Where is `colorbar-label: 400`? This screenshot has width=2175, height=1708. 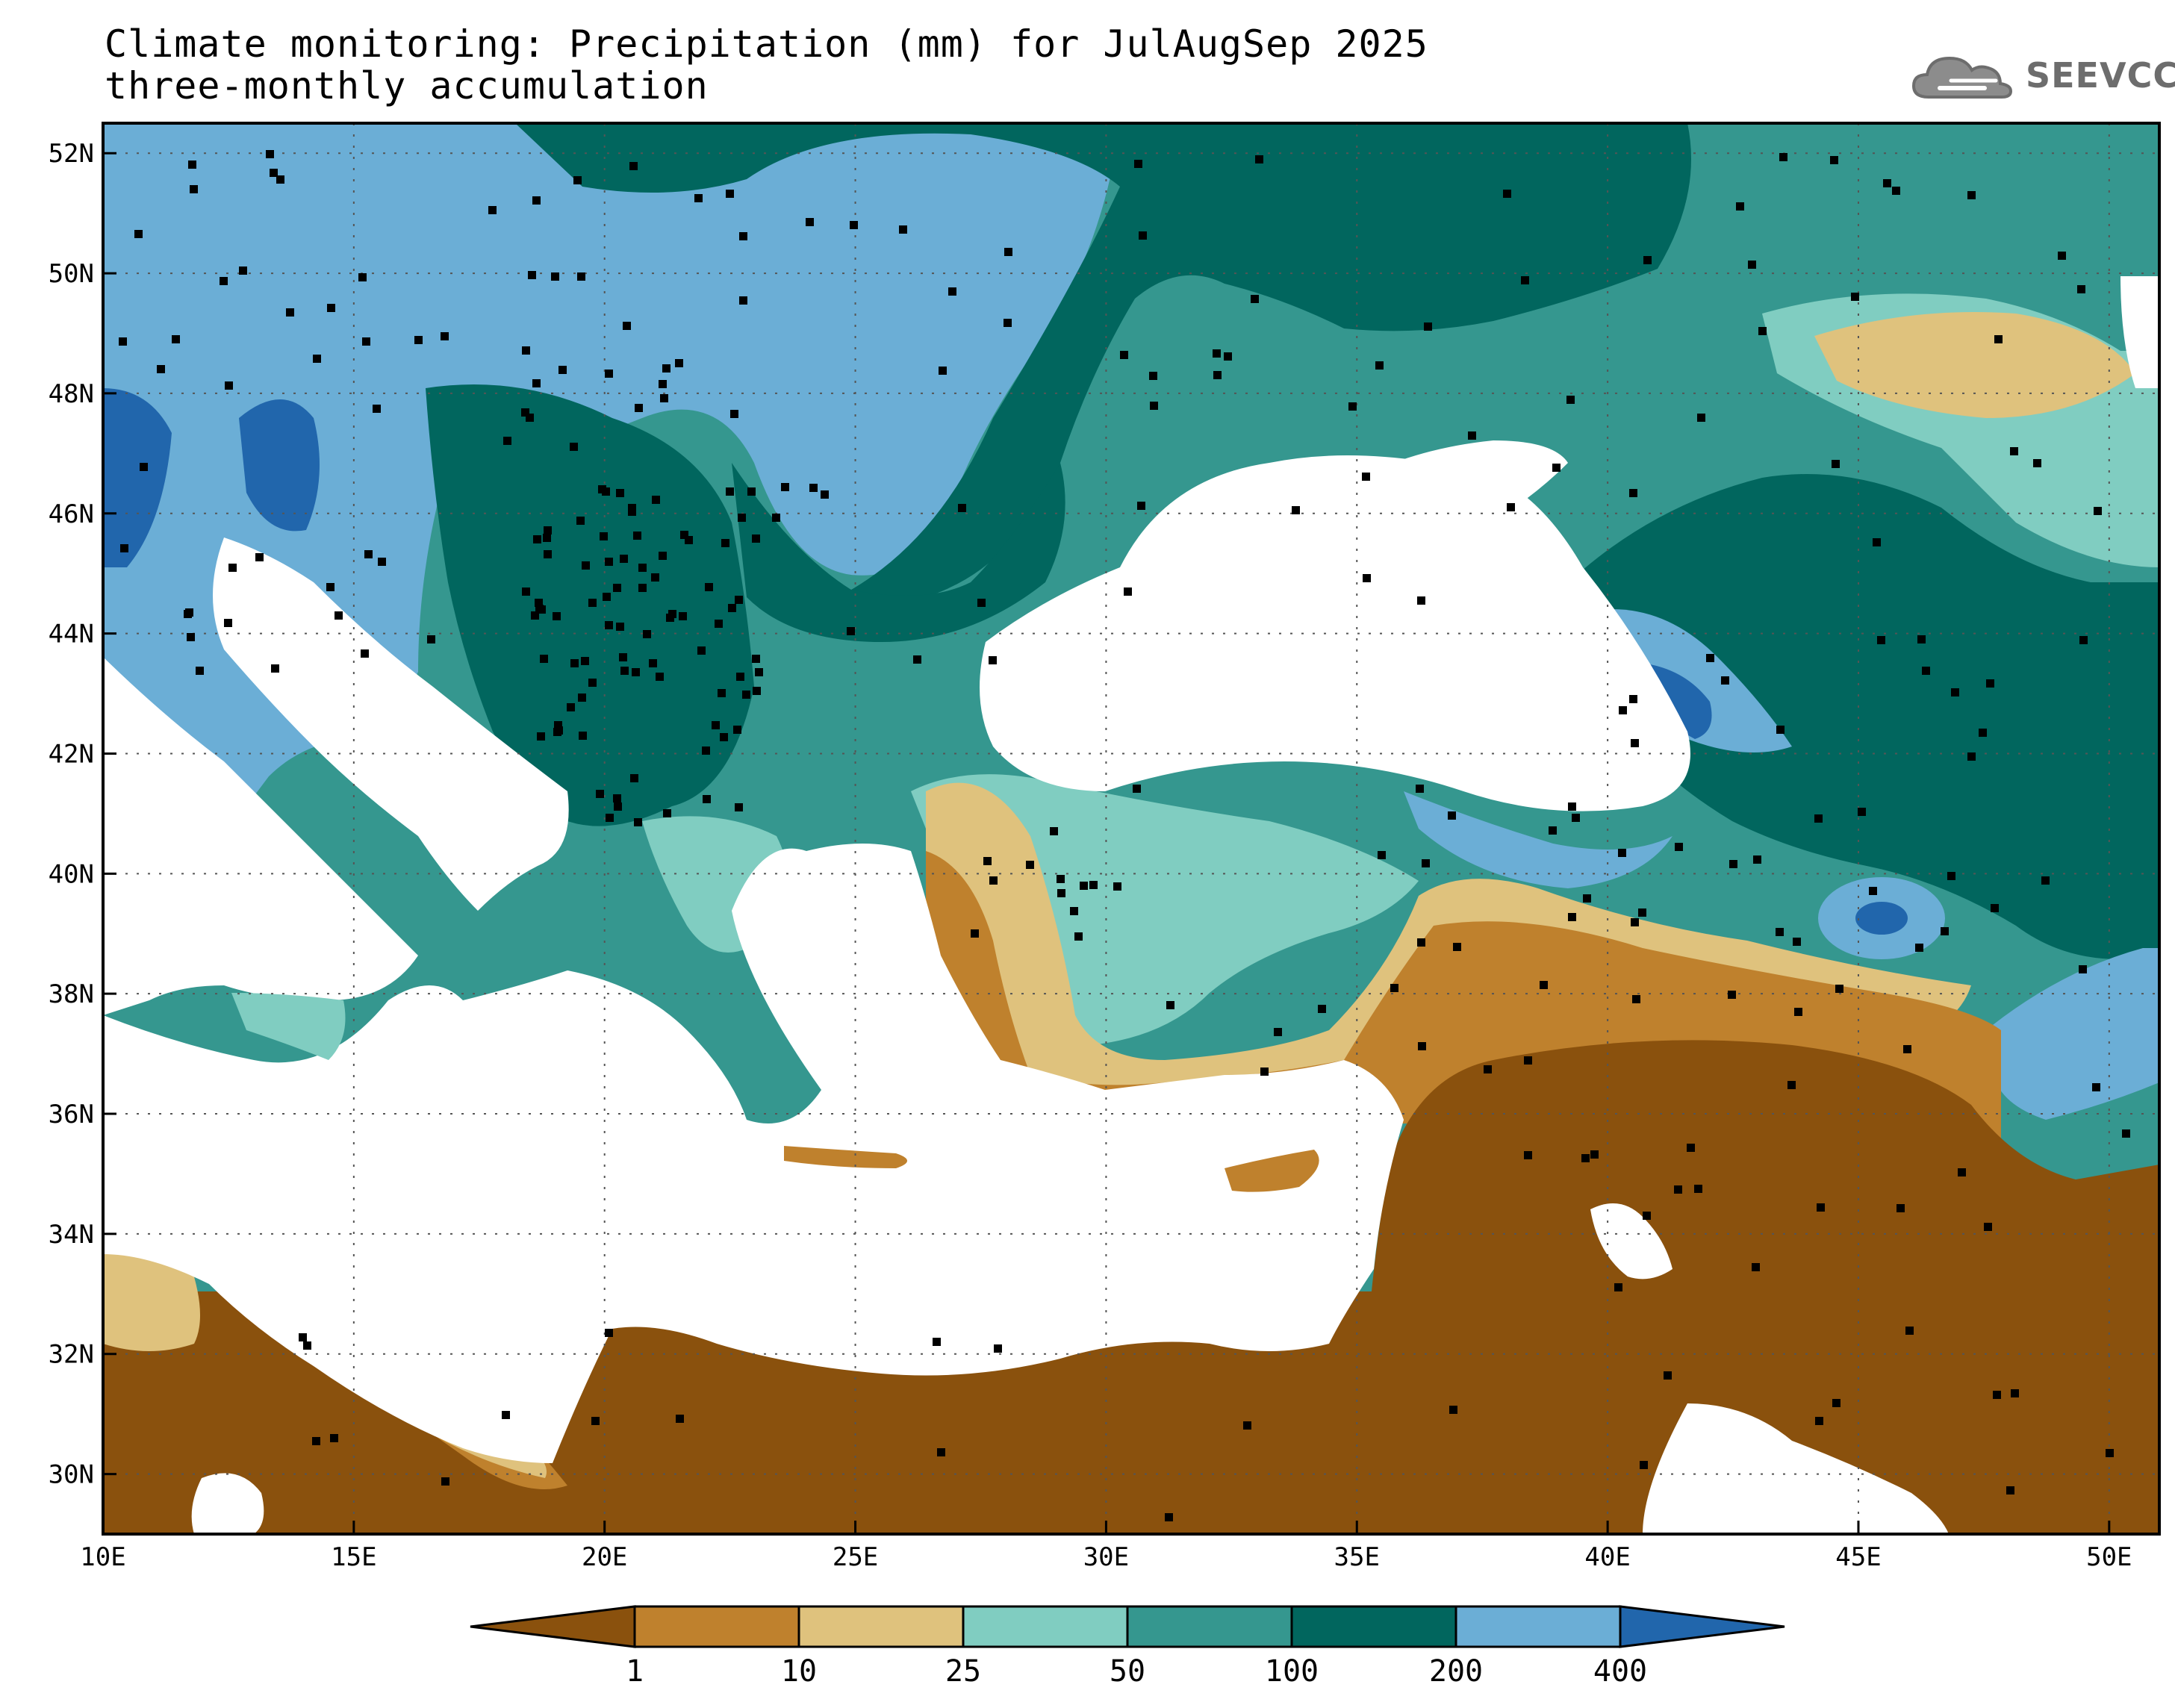 colorbar-label: 400 is located at coordinates (1620, 1671).